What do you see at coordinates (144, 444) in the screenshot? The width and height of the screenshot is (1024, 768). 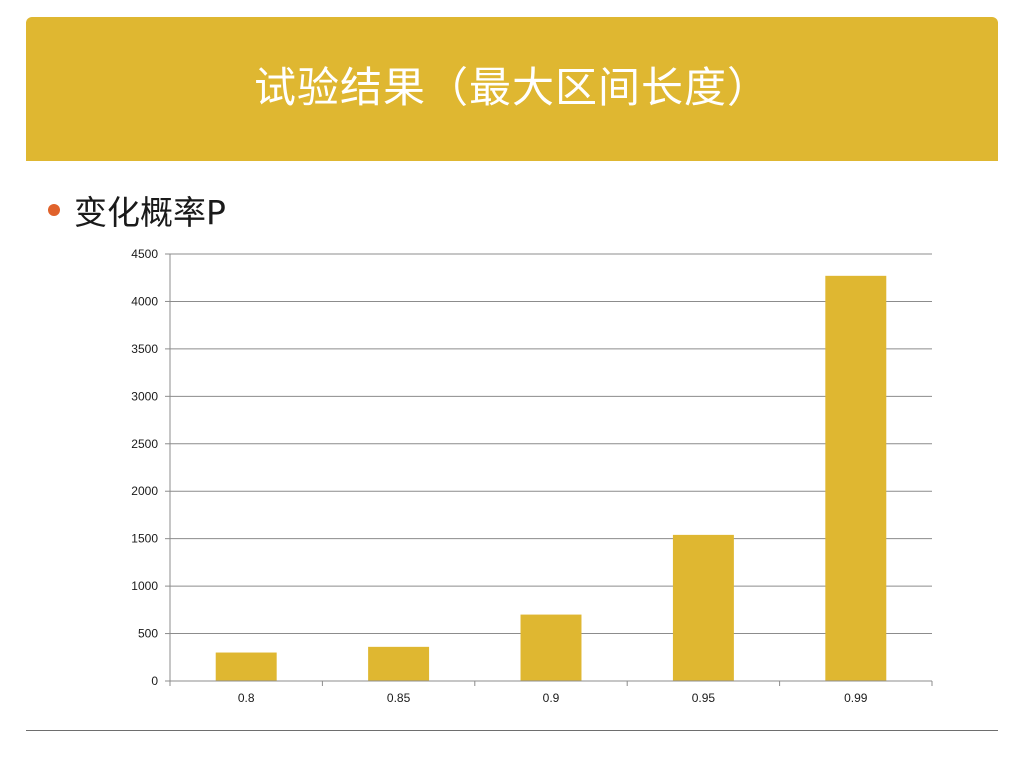 I see `y-tick-label: 2500` at bounding box center [144, 444].